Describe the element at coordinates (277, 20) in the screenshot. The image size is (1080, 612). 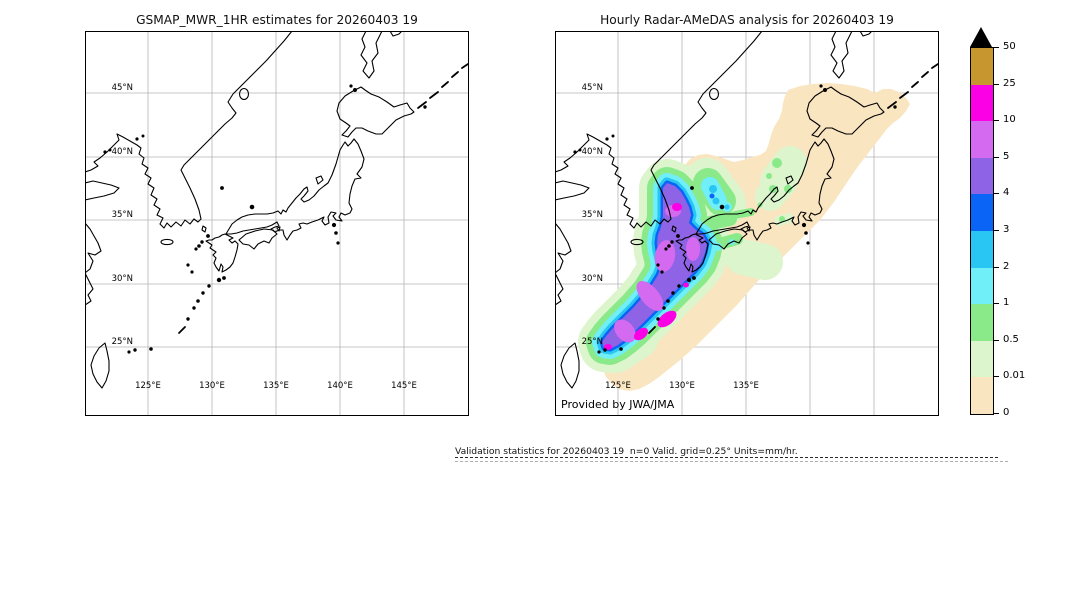
I see `left-panel-title: GSMAP_MWR_1HR estimates for 20260403 19` at that location.